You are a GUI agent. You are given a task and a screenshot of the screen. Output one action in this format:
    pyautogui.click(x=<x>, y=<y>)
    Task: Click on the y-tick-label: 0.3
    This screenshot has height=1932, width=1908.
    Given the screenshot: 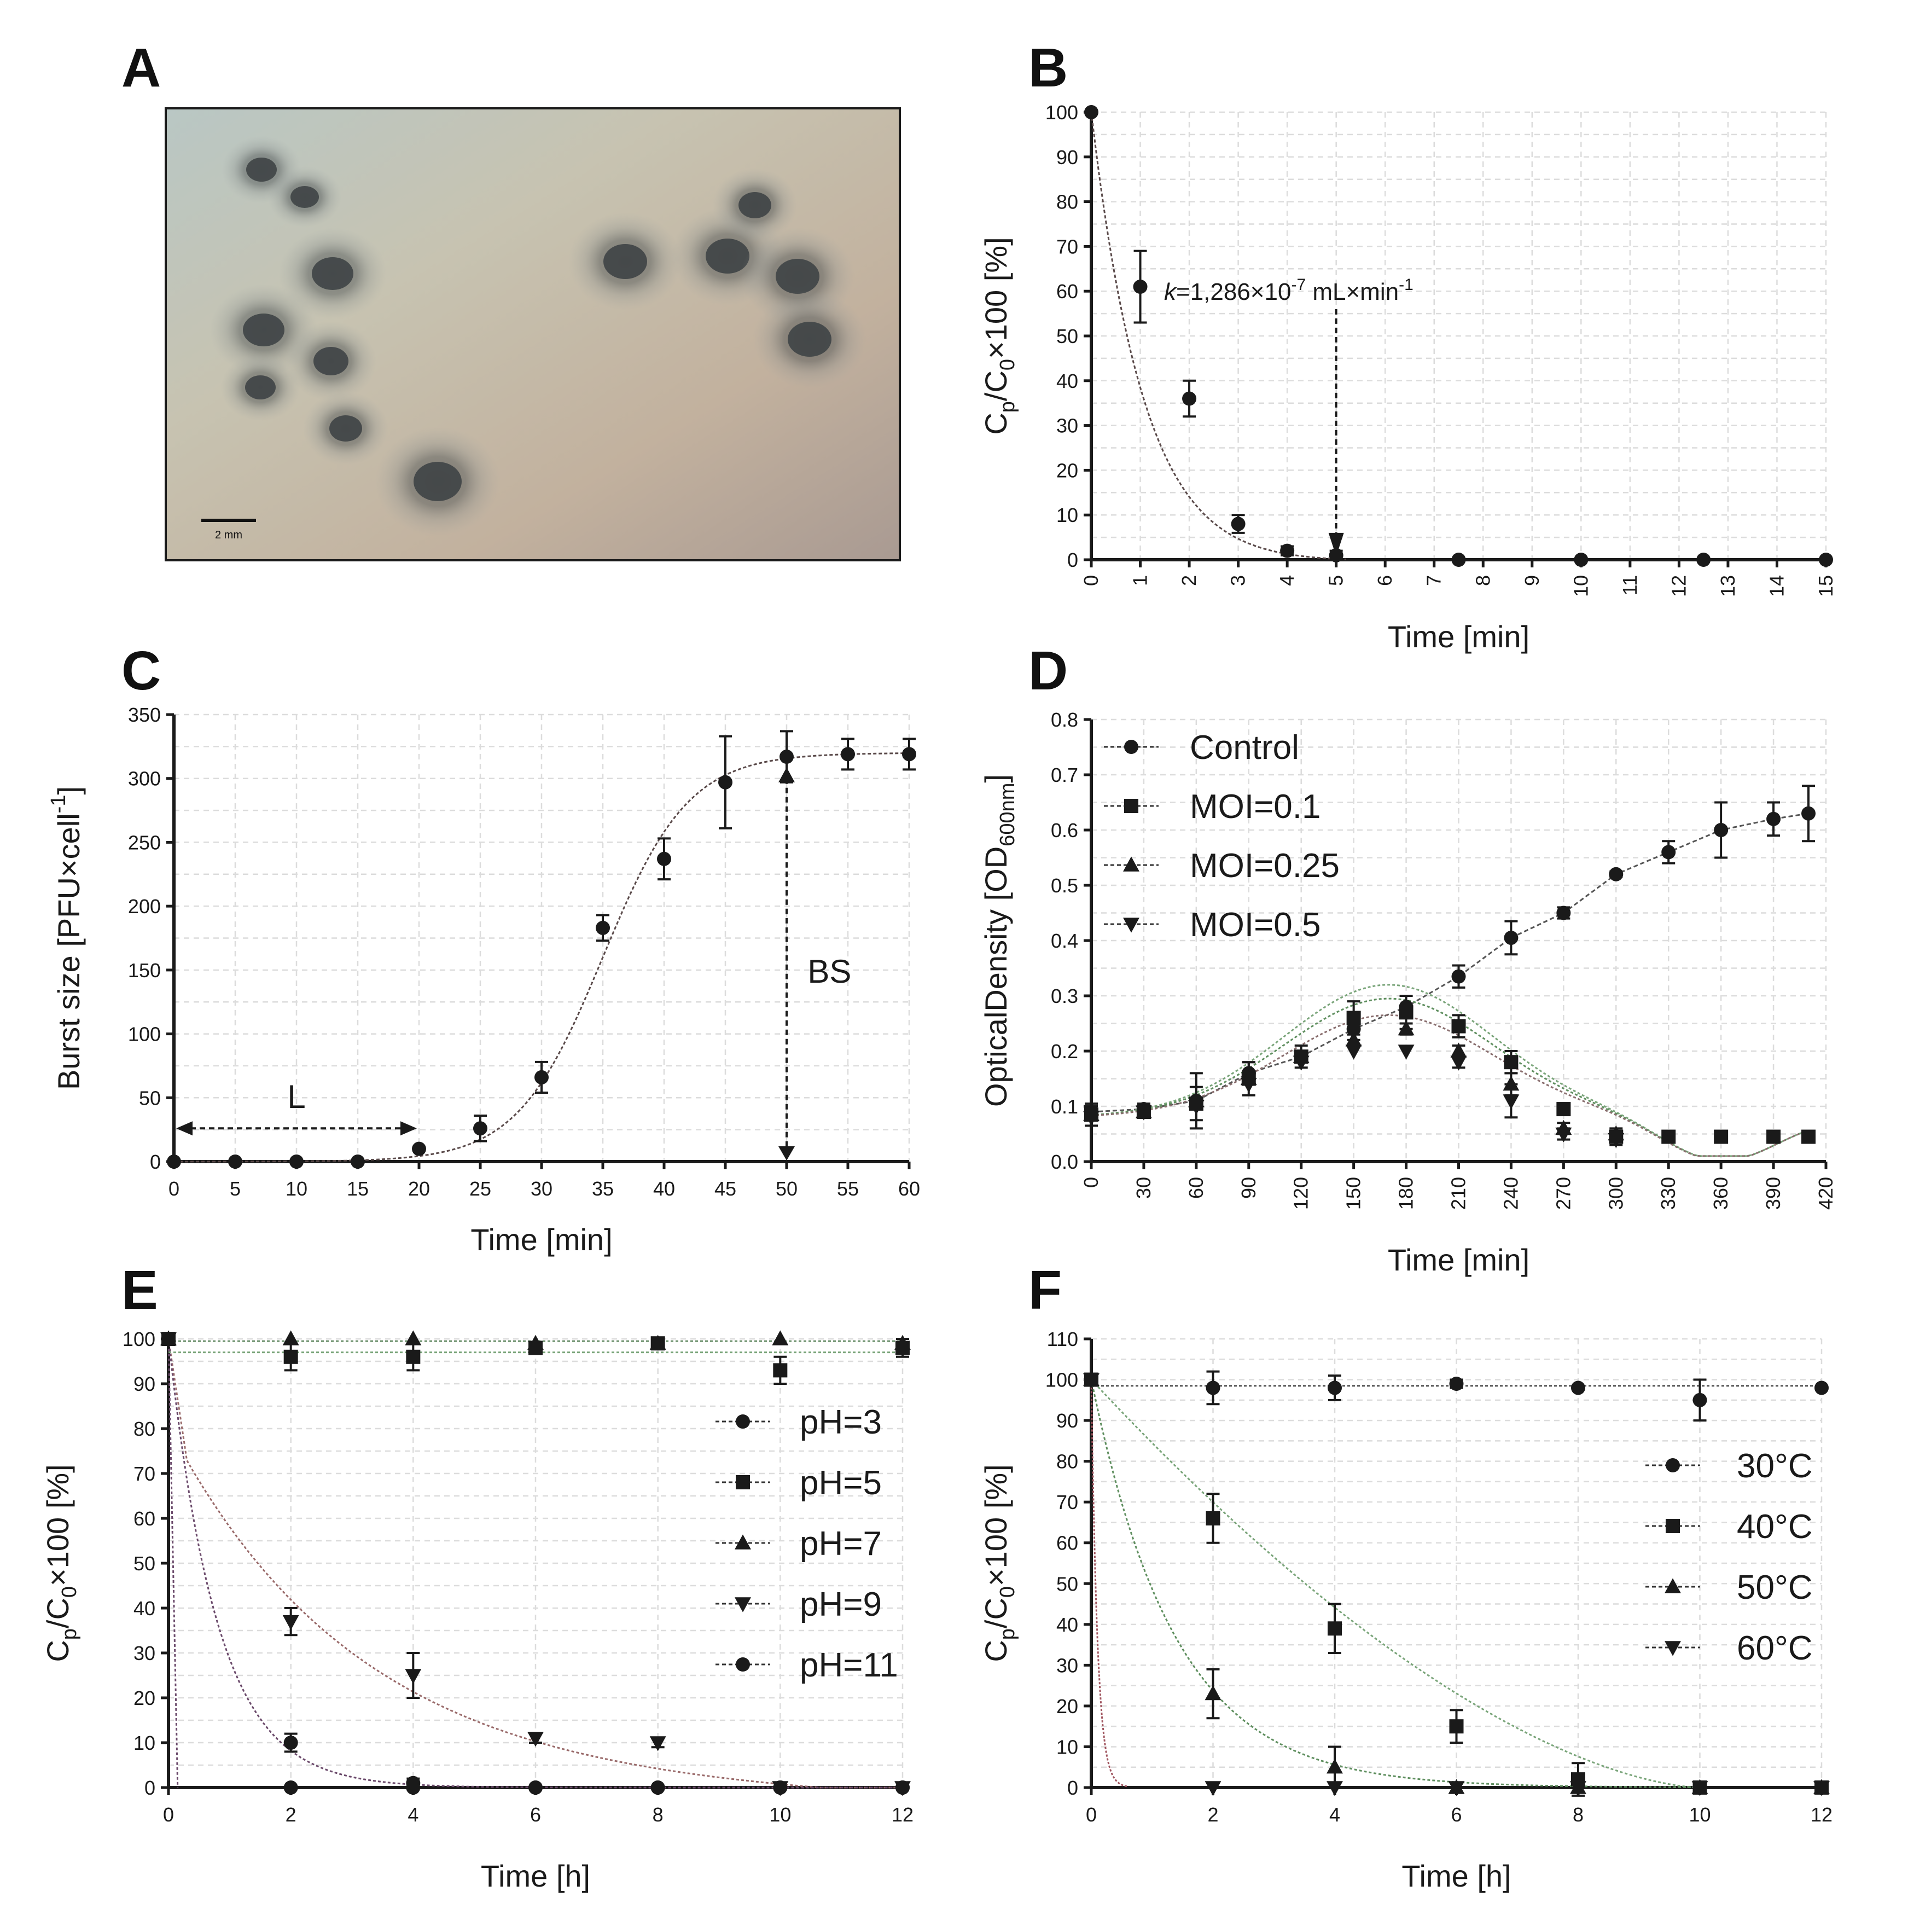 What is the action you would take?
    pyautogui.click(x=1064, y=996)
    